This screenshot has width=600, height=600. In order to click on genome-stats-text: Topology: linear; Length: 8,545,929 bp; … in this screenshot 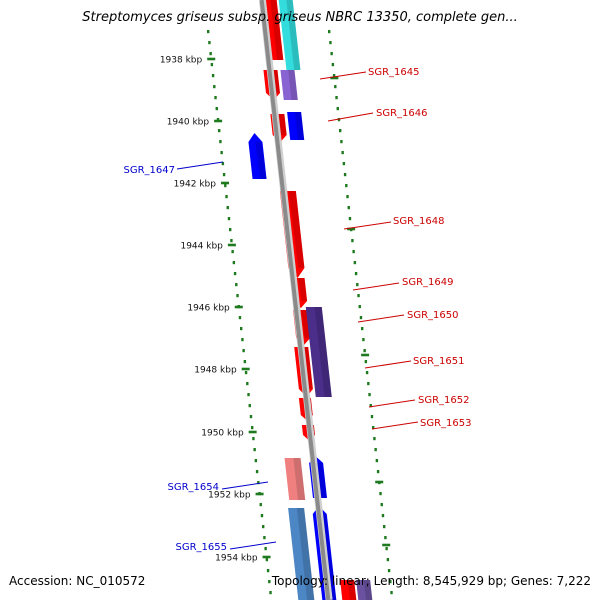, I will do `click(431, 581)`.